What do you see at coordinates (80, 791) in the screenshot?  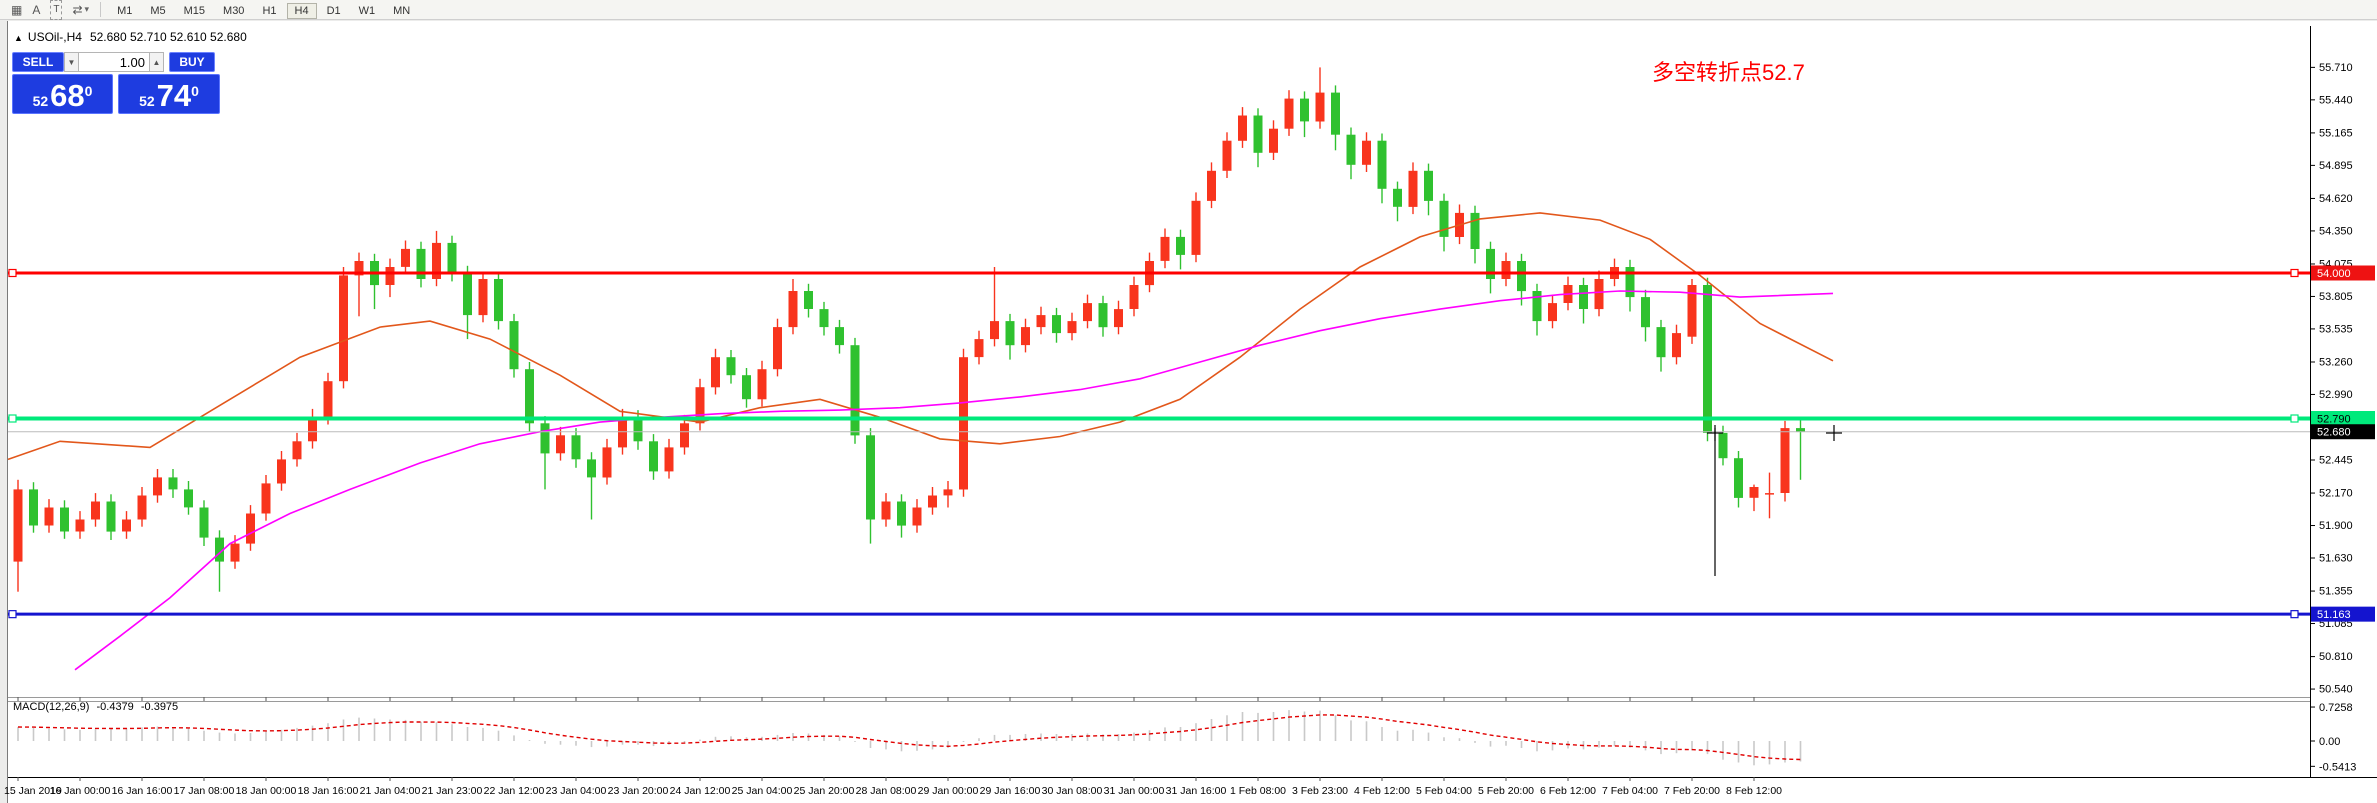 I see `time-axis-label: 16 Jan 00:00` at bounding box center [80, 791].